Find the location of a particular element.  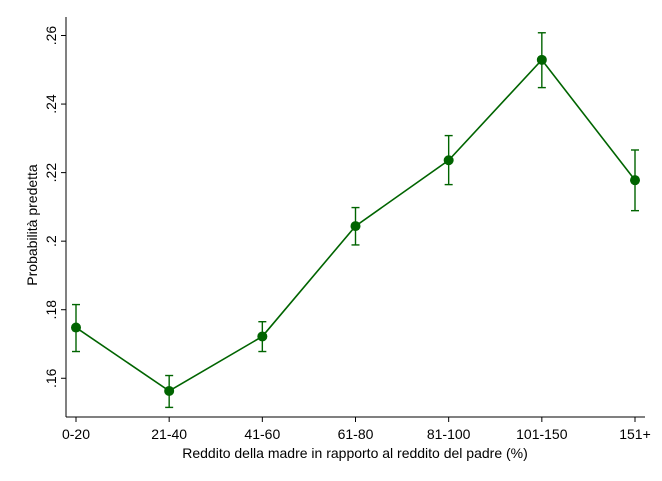

y-tick-label: .16 is located at coordinates (51, 378).